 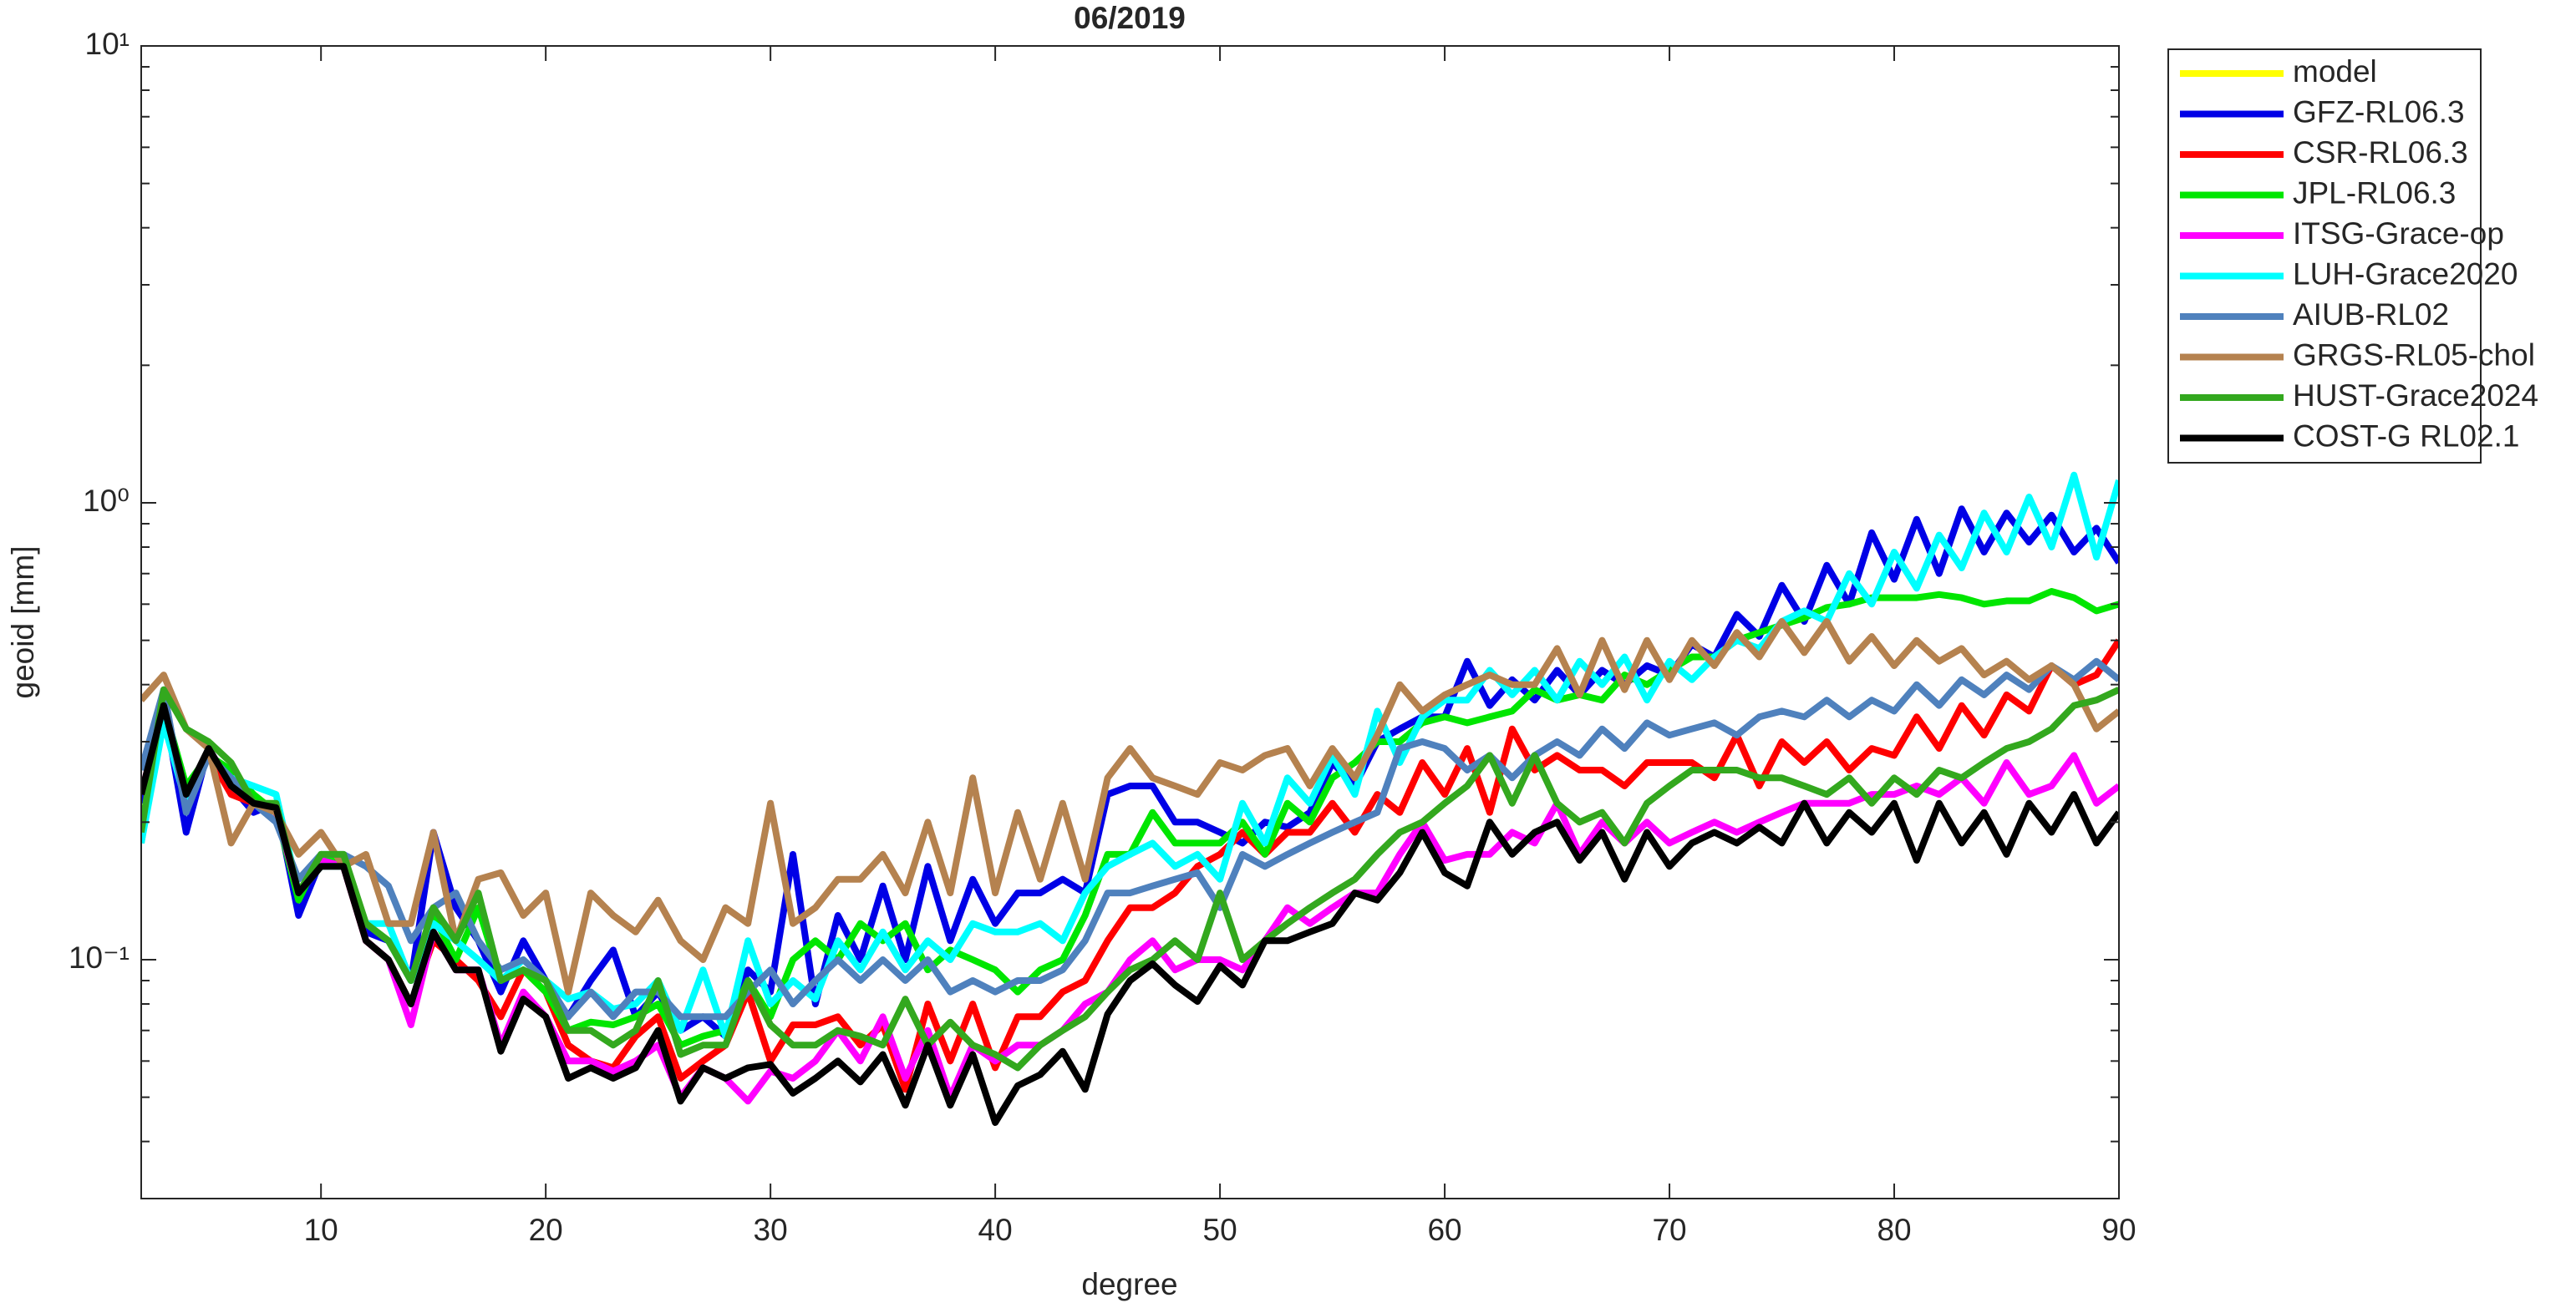 I want to click on x-tick-label: 80, so click(x=1894, y=1230).